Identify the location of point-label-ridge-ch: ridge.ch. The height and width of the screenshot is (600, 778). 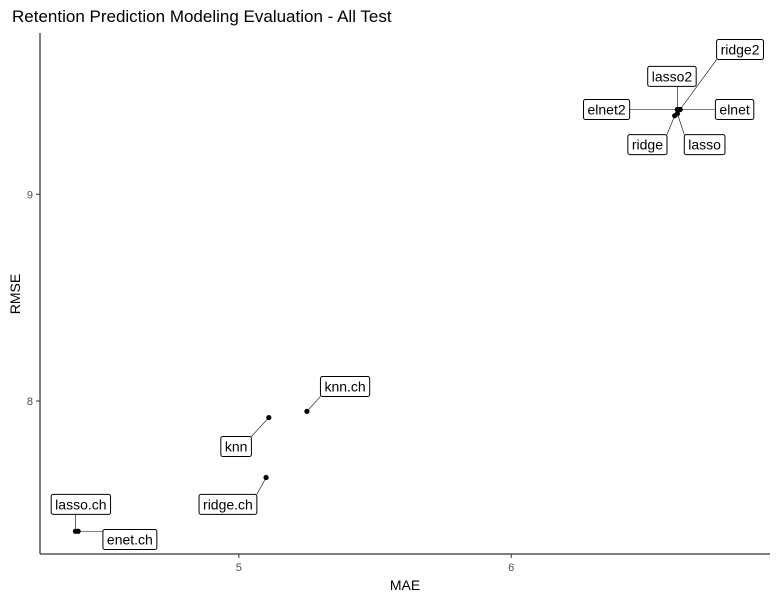
(228, 504).